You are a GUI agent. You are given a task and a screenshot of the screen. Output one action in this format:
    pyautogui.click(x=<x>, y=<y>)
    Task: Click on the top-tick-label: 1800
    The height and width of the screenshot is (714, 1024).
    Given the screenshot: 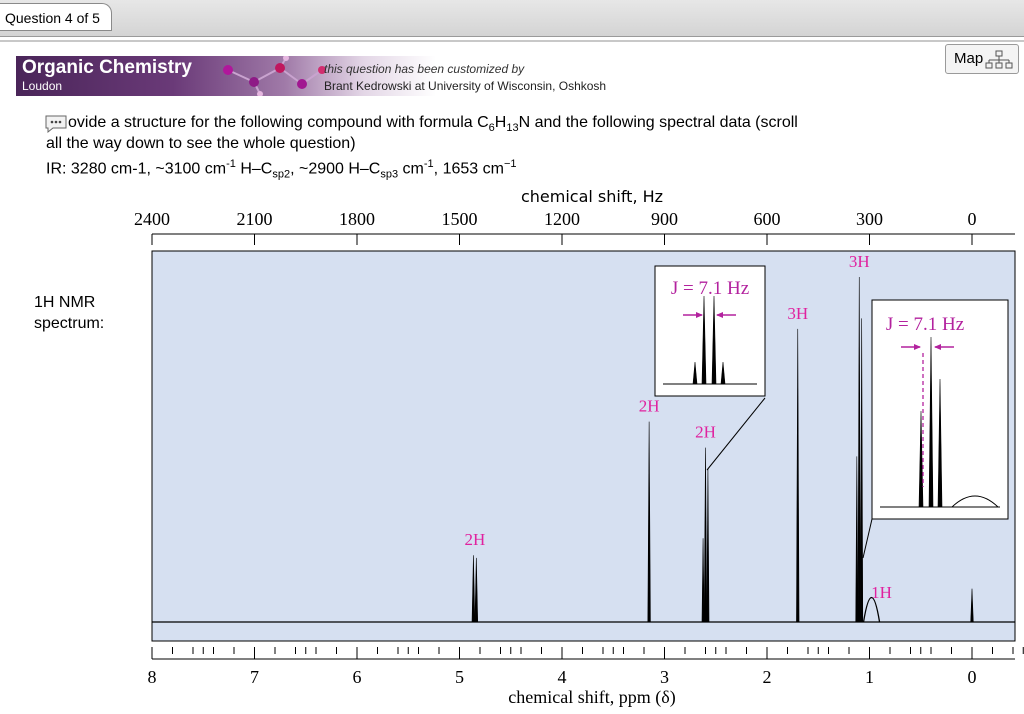 What is the action you would take?
    pyautogui.click(x=357, y=219)
    